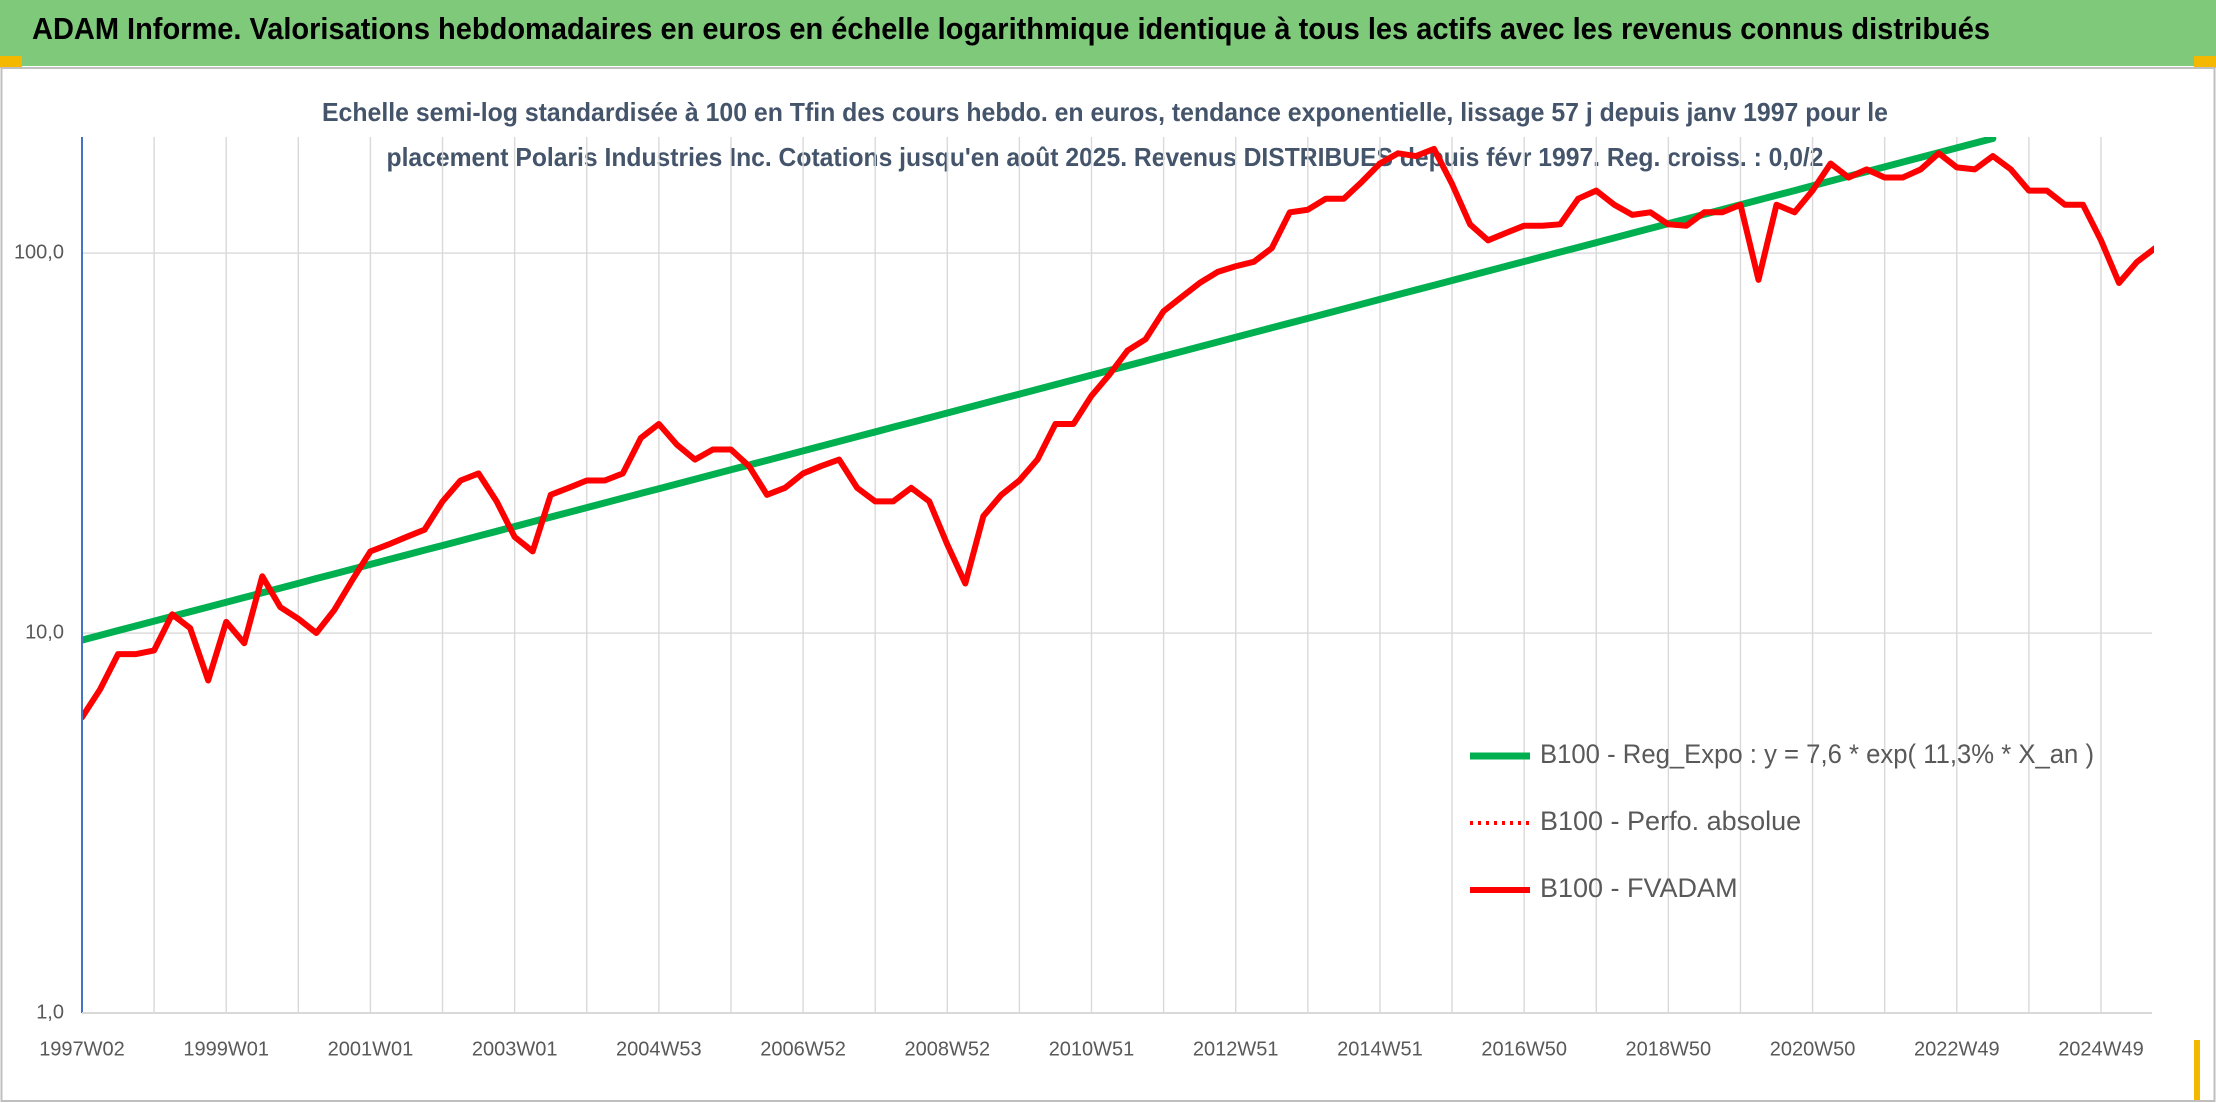 The image size is (2216, 1103). What do you see at coordinates (1639, 888) in the screenshot?
I see `legend-label: B100 - FVADAM` at bounding box center [1639, 888].